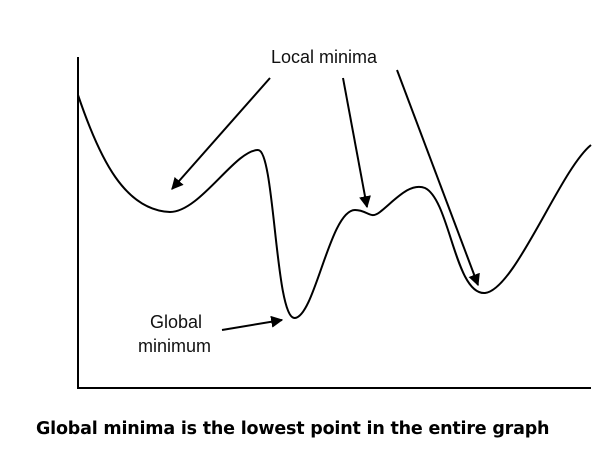 The height and width of the screenshot is (467, 602). What do you see at coordinates (252, 323) in the screenshot?
I see `arrow-global-min` at bounding box center [252, 323].